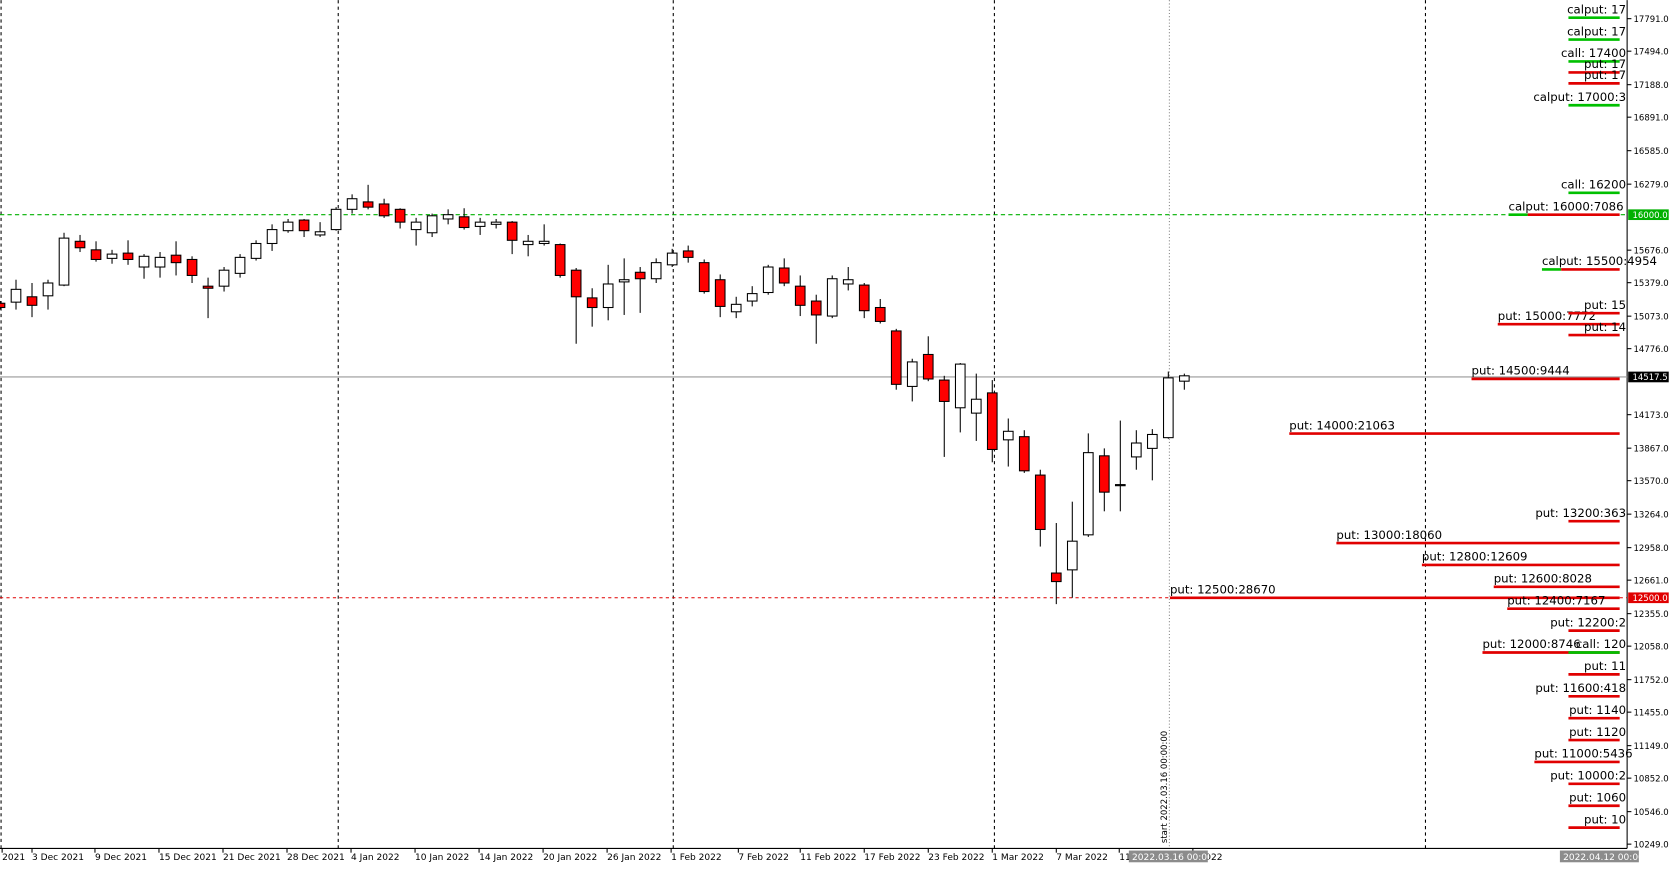 The height and width of the screenshot is (875, 1673). What do you see at coordinates (1651, 681) in the screenshot?
I see `y-tick-label: 11752.0` at bounding box center [1651, 681].